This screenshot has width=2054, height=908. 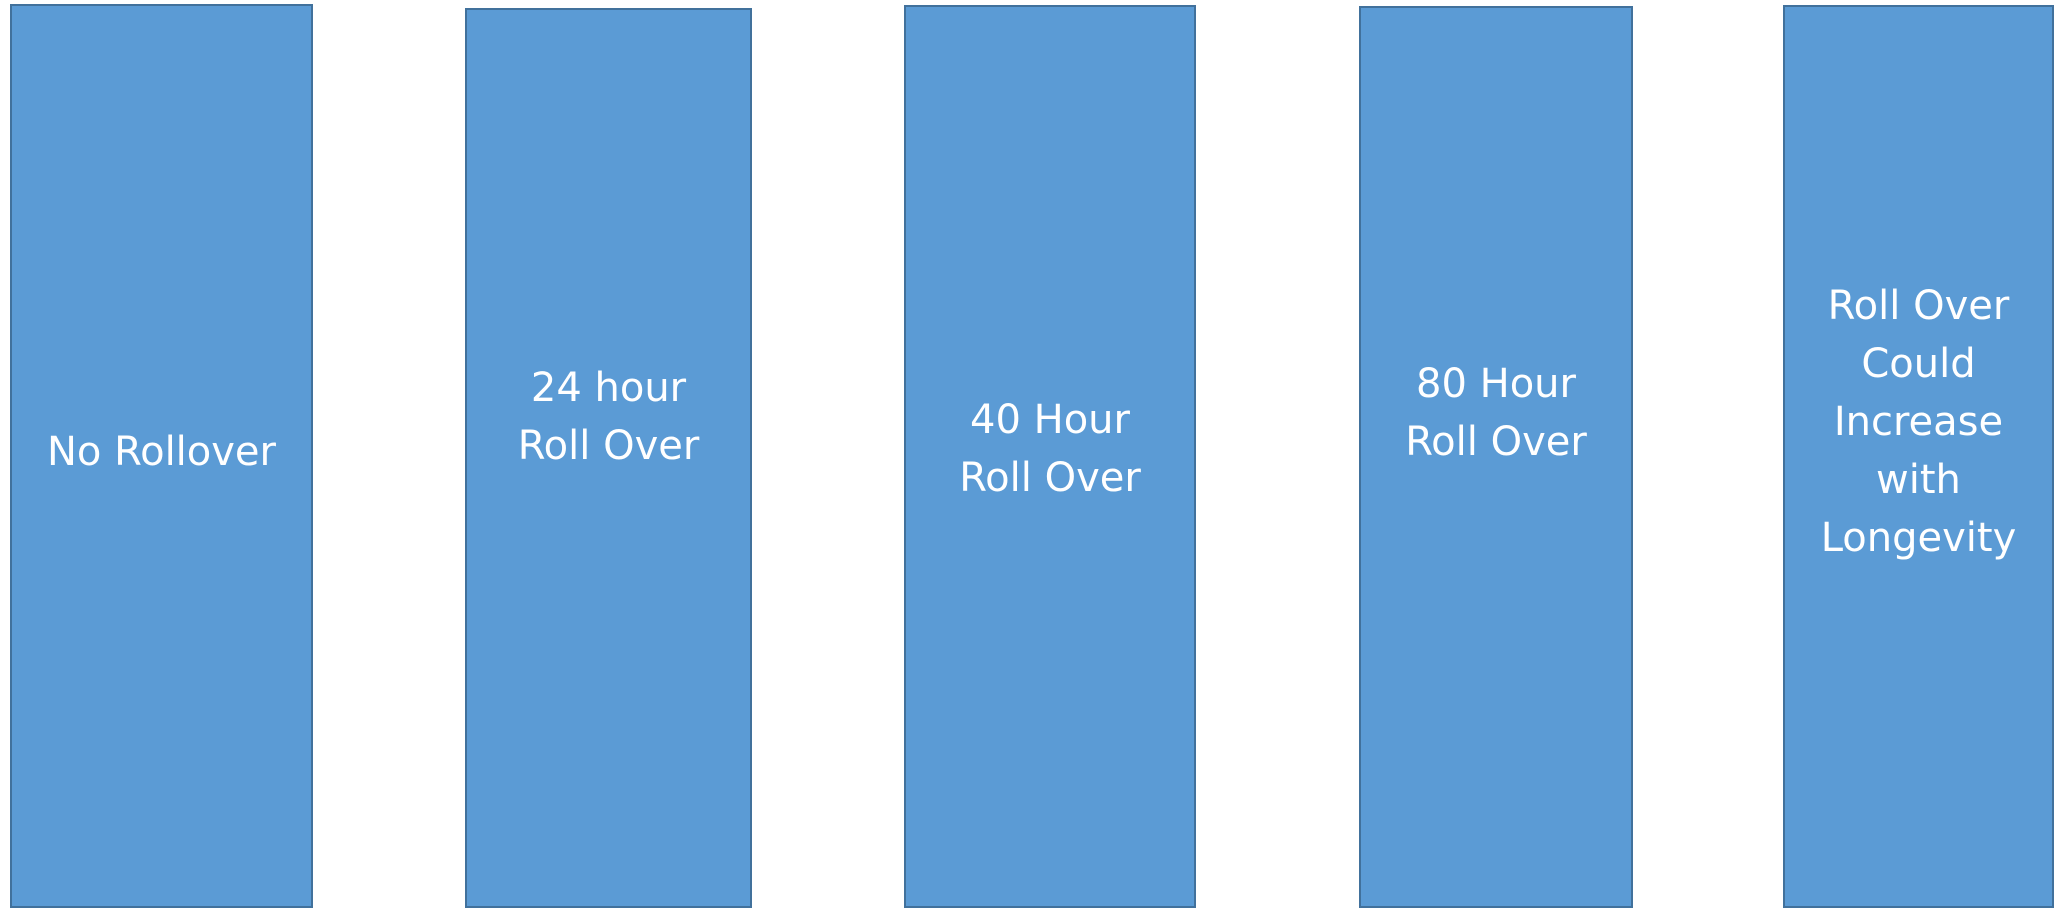 I want to click on box-24-hour-roll-over: 24 hour Roll Over, so click(x=608, y=458).